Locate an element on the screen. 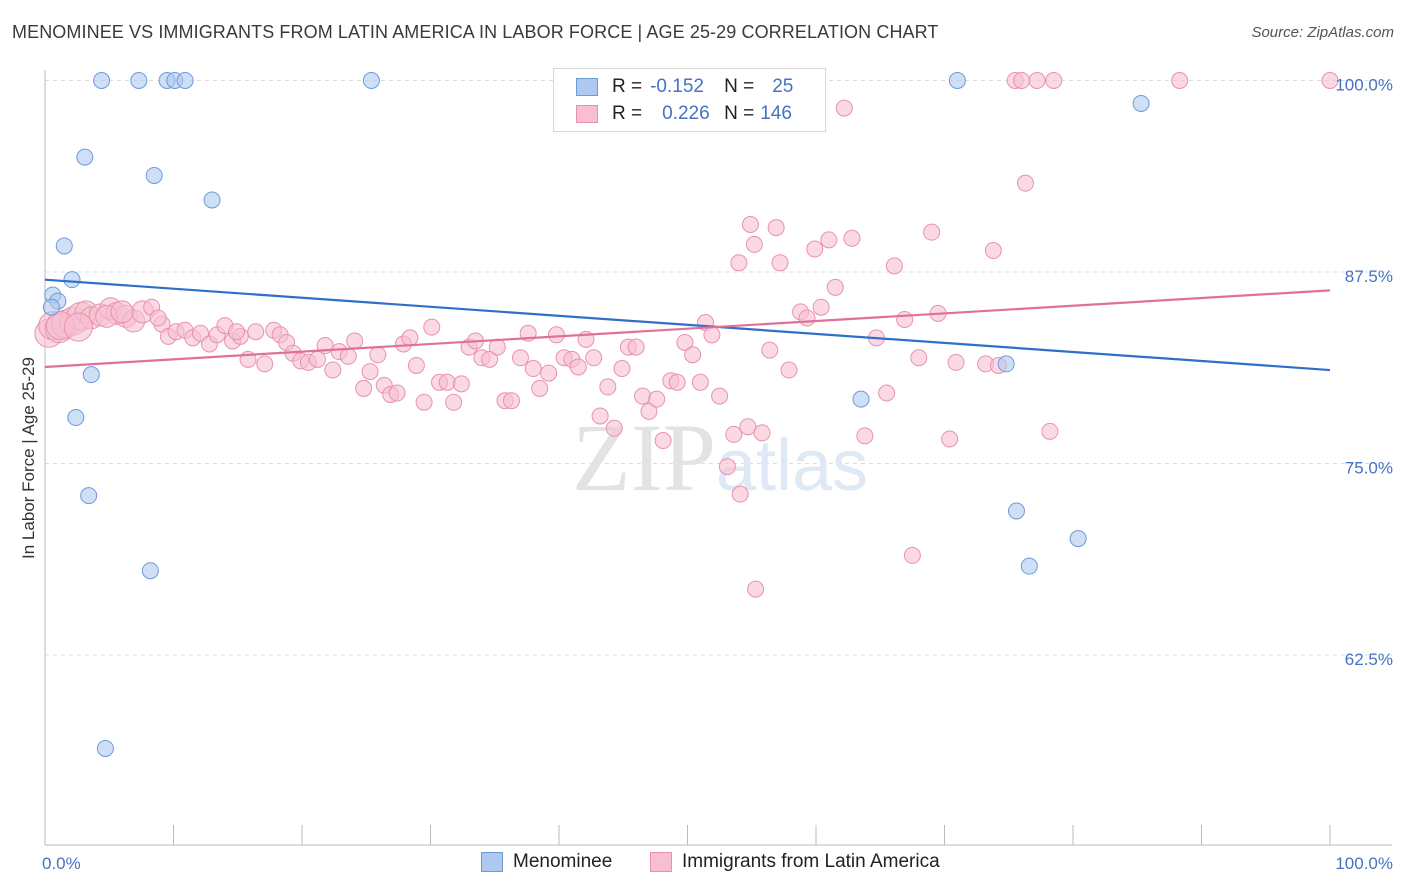 The width and height of the screenshot is (1406, 892). r-value: 0.226 is located at coordinates (686, 113).